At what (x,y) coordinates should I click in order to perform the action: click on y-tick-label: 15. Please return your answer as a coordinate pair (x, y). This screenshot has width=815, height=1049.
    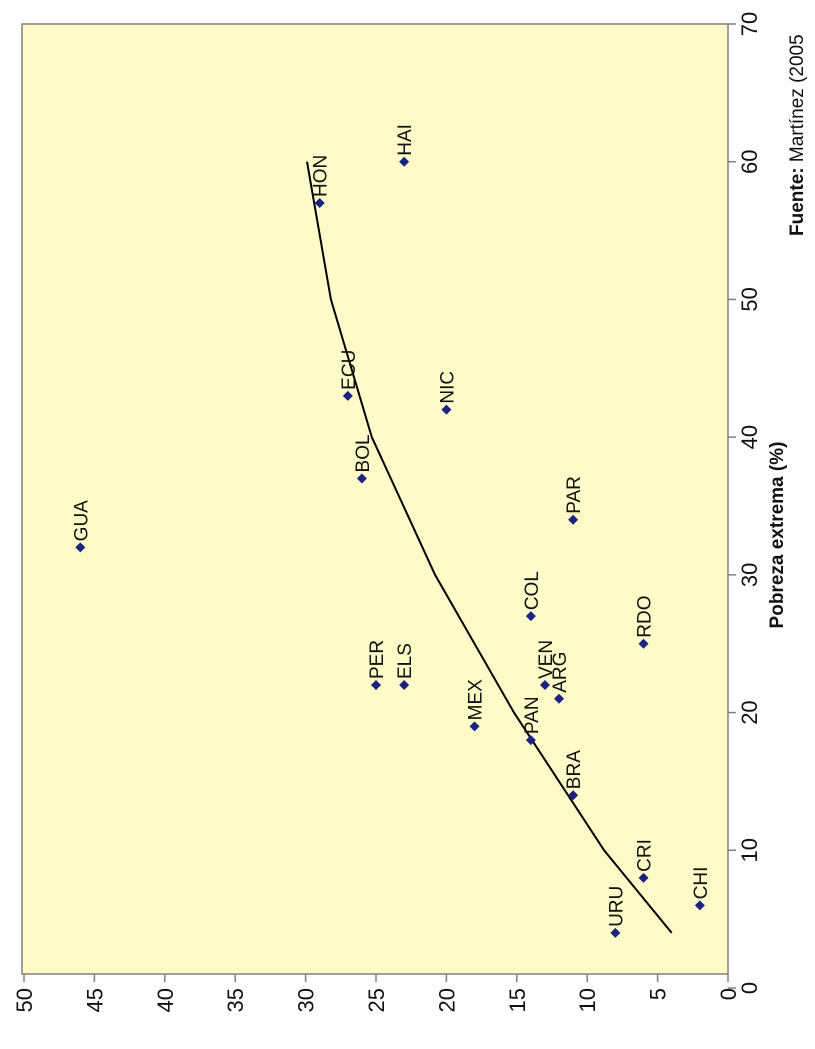
    Looking at the image, I should click on (517, 1000).